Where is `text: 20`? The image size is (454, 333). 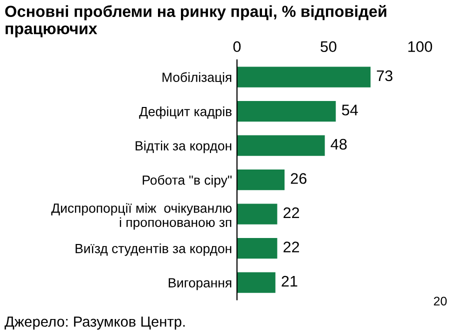 text: 20 is located at coordinates (440, 301).